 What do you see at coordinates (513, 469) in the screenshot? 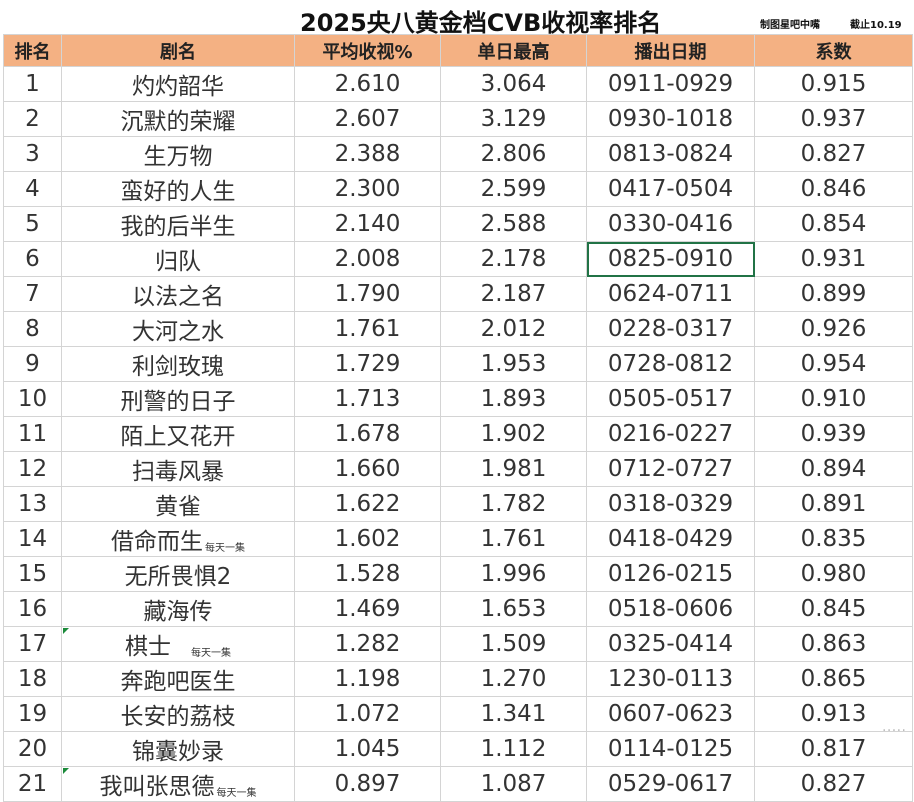
I see `peak-cell: 1.981` at bounding box center [513, 469].